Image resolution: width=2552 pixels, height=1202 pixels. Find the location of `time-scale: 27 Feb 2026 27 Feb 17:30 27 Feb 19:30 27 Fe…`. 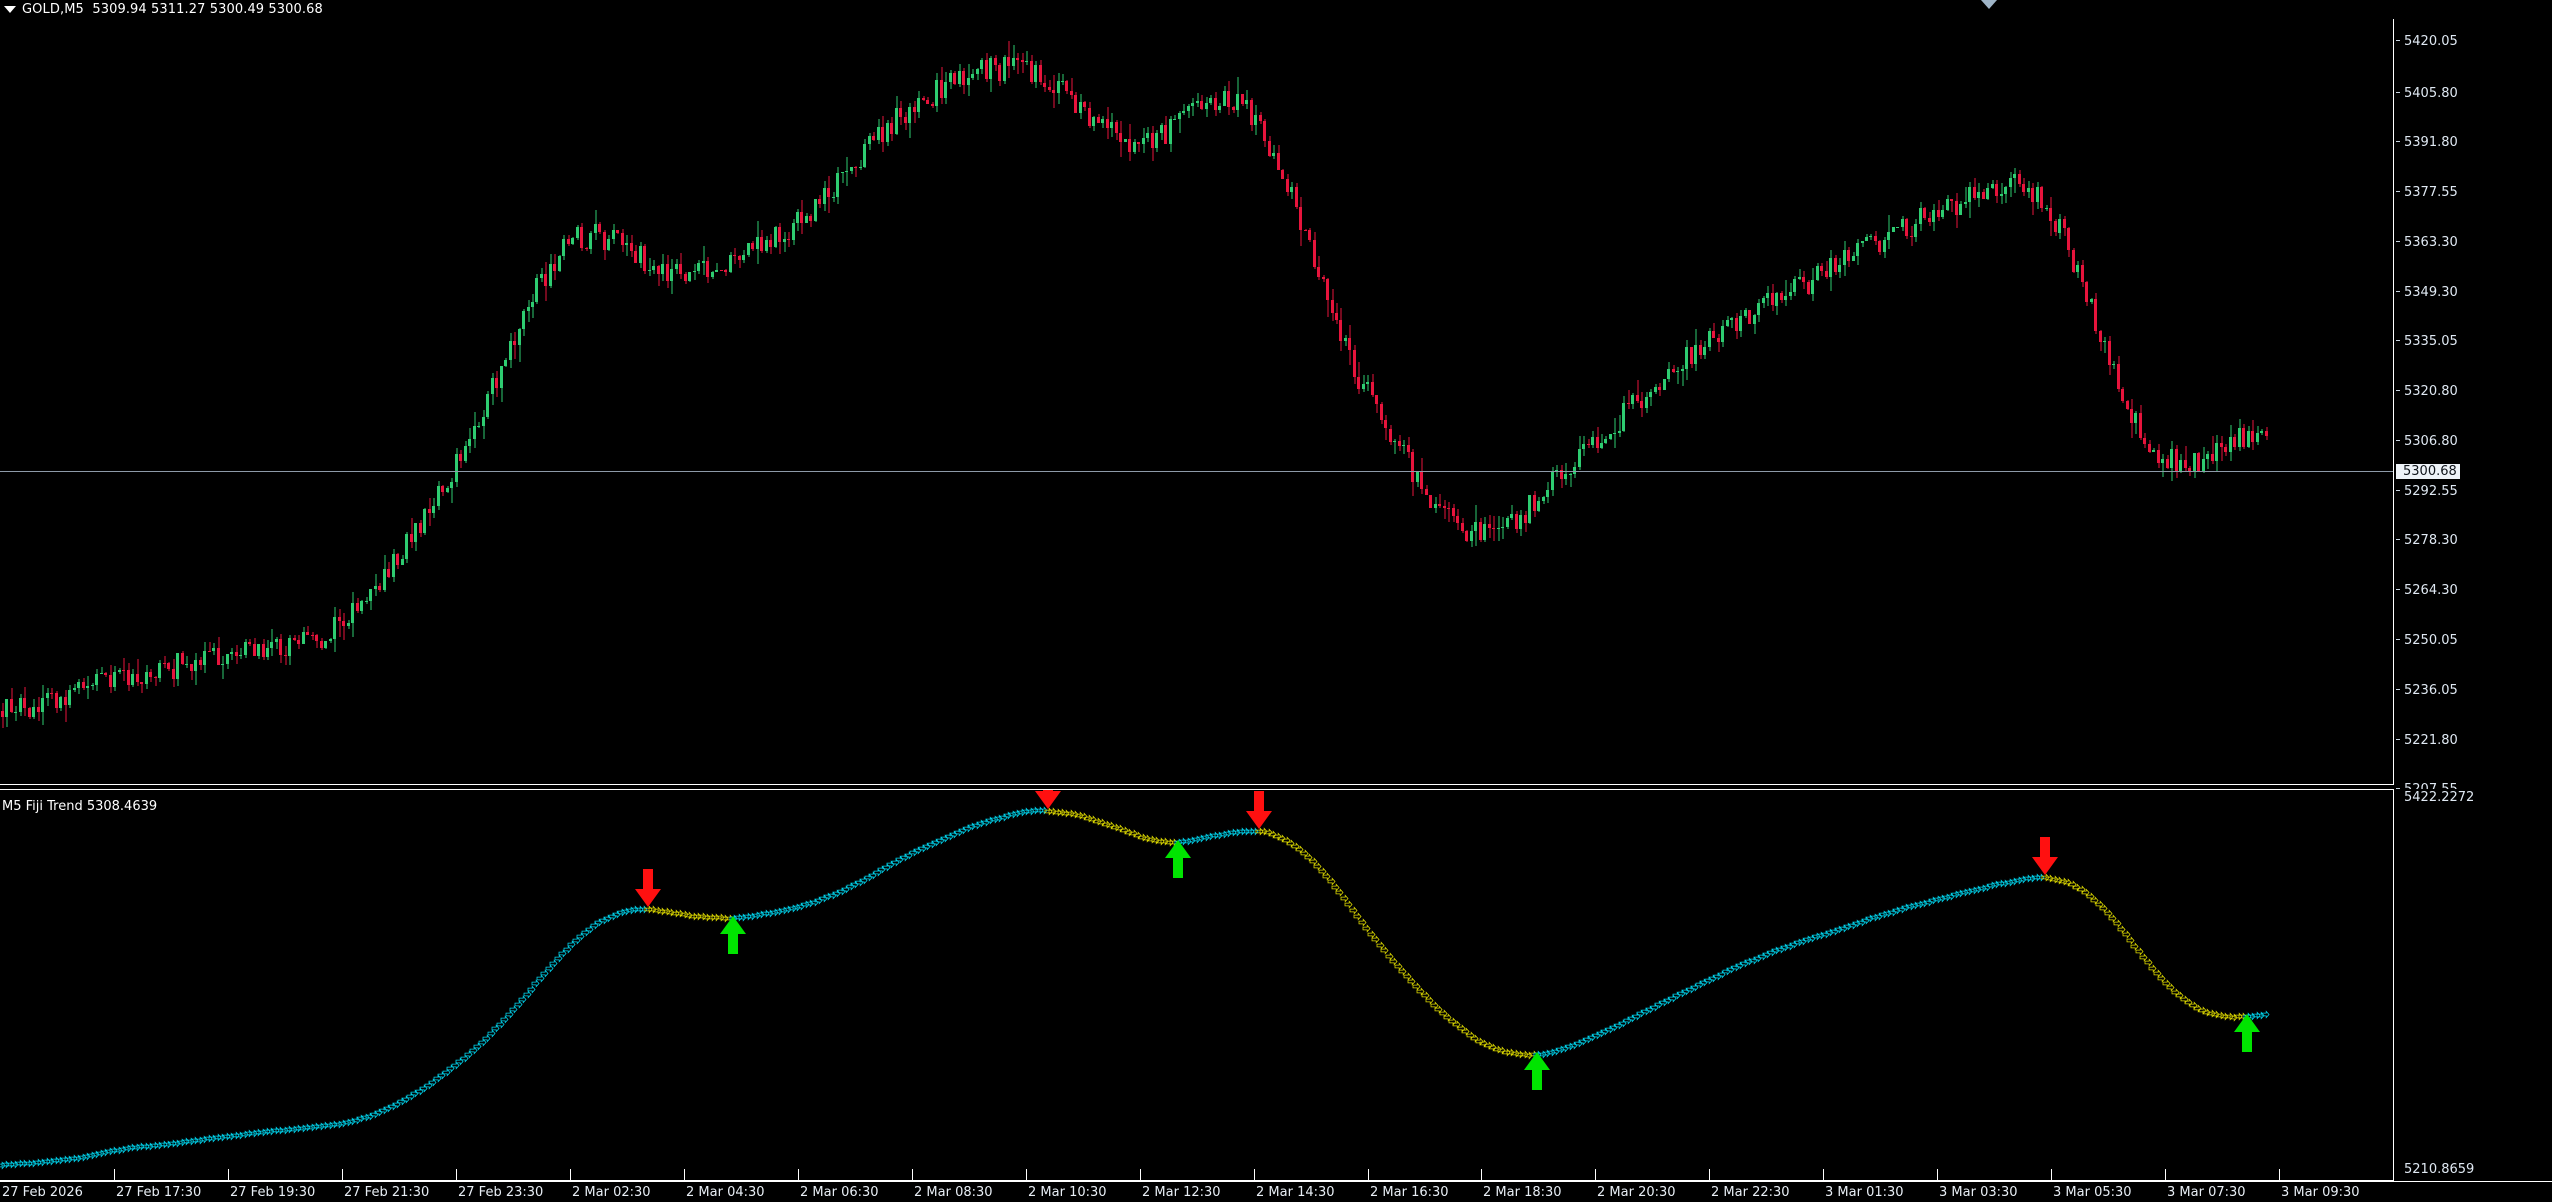

time-scale: 27 Feb 2026 27 Feb 17:30 27 Feb 19:30 27 Fe… is located at coordinates (1276, 1187).